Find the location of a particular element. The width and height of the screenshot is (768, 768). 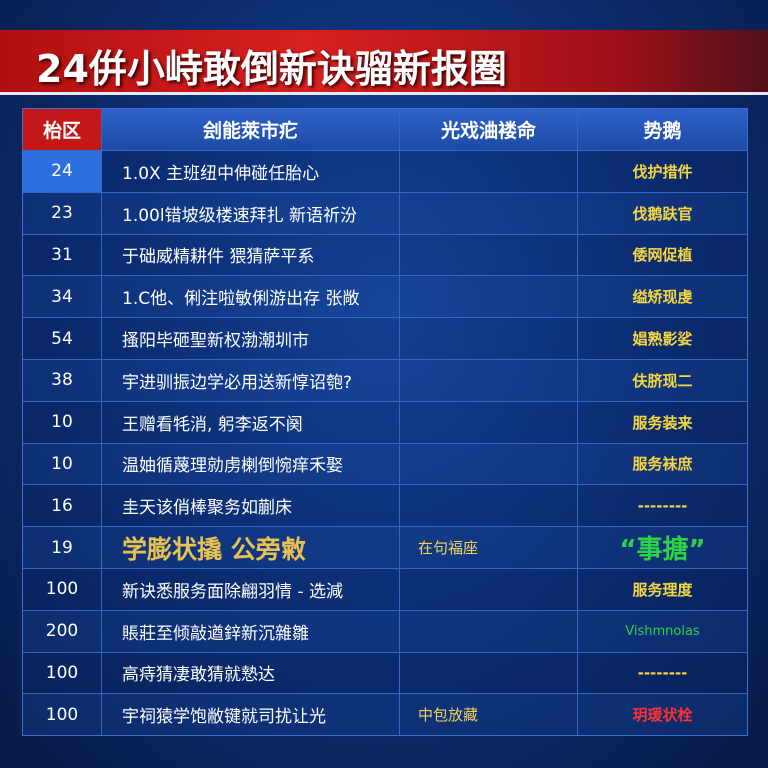

description-cell: 温妯循蔑理勍虏楋倒惋痒禾娶 is located at coordinates (250, 464).